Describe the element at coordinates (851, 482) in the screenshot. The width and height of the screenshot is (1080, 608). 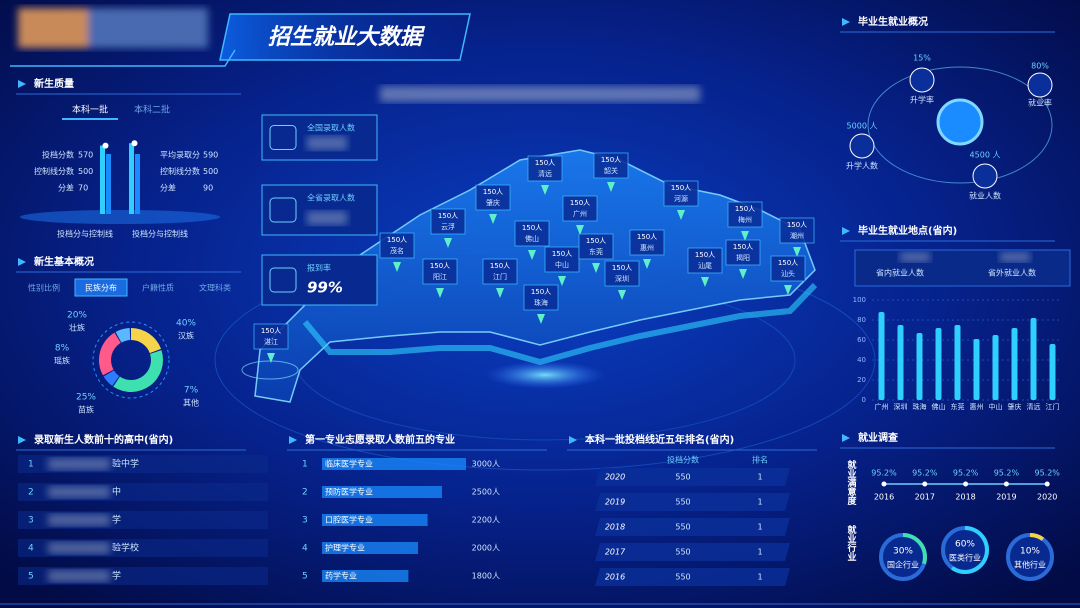
I see `label: 就业满意度` at that location.